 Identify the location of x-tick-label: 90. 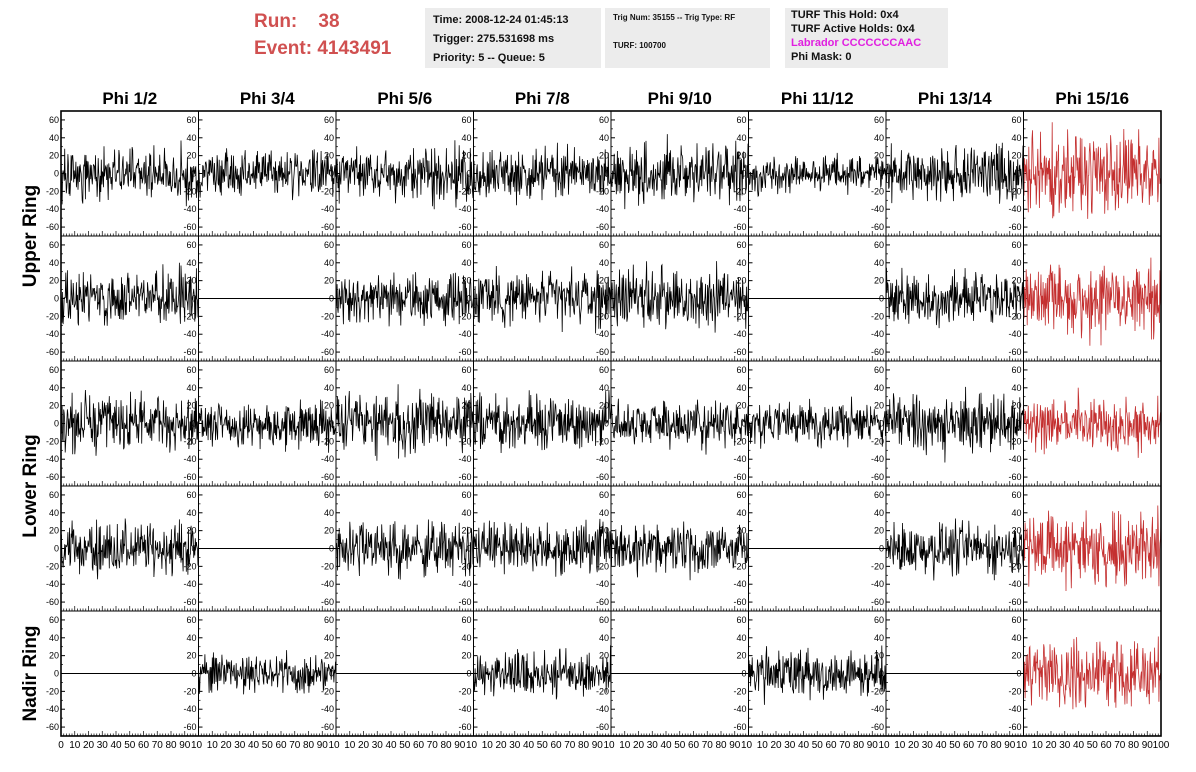
(735, 745).